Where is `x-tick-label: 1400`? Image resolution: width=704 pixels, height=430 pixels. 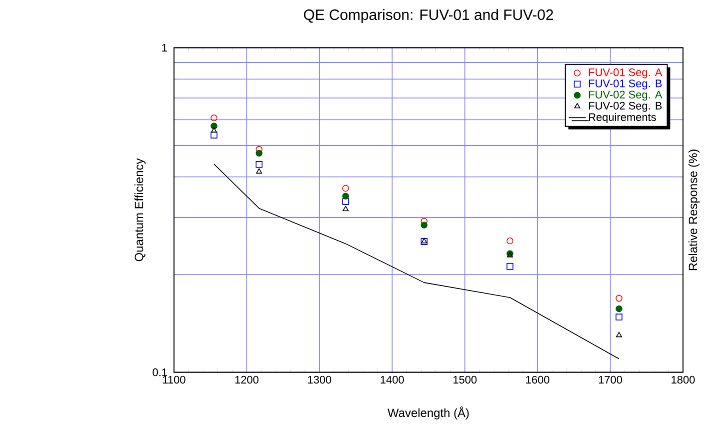
x-tick-label: 1400 is located at coordinates (392, 380).